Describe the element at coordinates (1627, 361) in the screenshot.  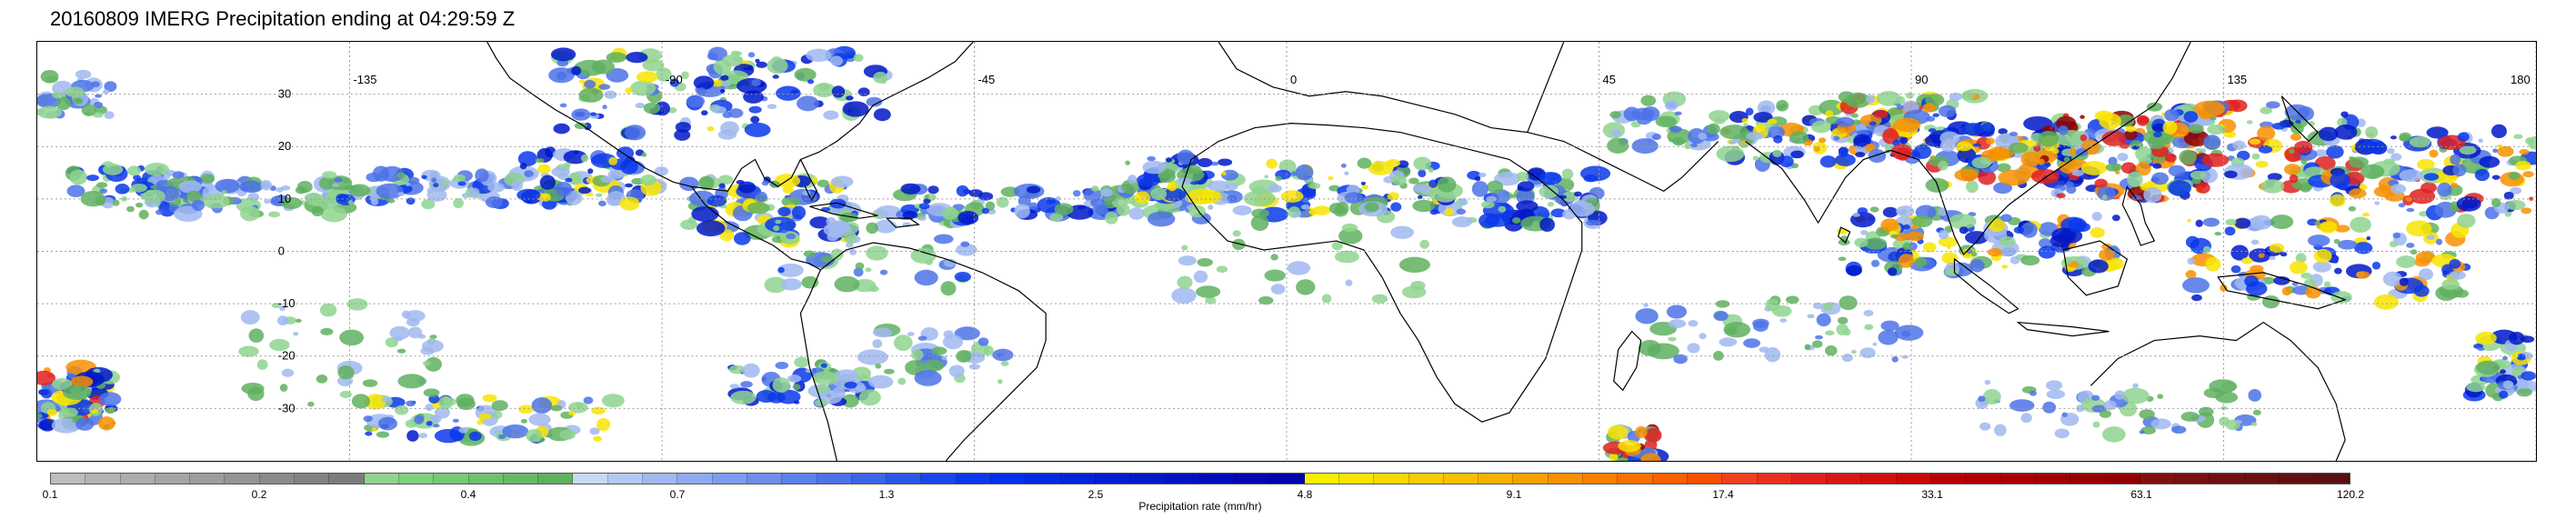
I see `madagascar-coast` at that location.